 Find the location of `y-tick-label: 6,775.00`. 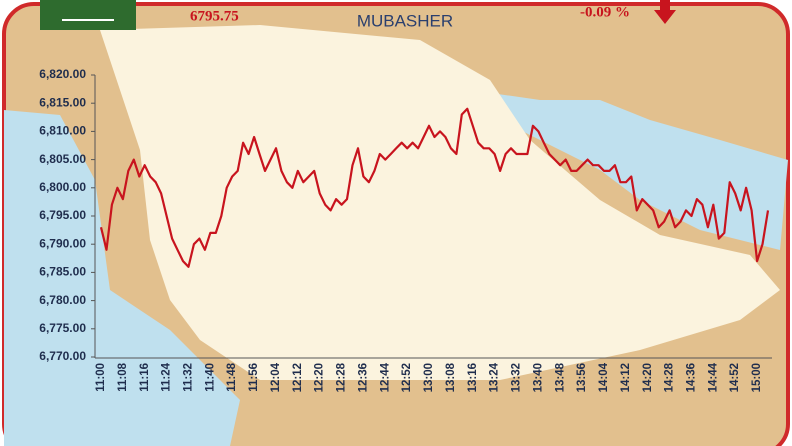

y-tick-label: 6,775.00 is located at coordinates (62, 328).